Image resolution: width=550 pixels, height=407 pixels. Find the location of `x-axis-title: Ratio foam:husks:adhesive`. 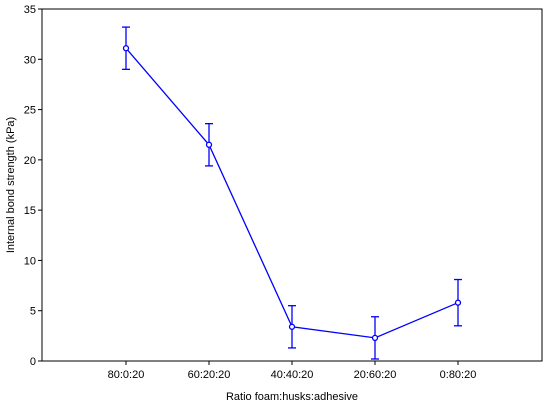

x-axis-title: Ratio foam:husks:adhesive is located at coordinates (292, 397).